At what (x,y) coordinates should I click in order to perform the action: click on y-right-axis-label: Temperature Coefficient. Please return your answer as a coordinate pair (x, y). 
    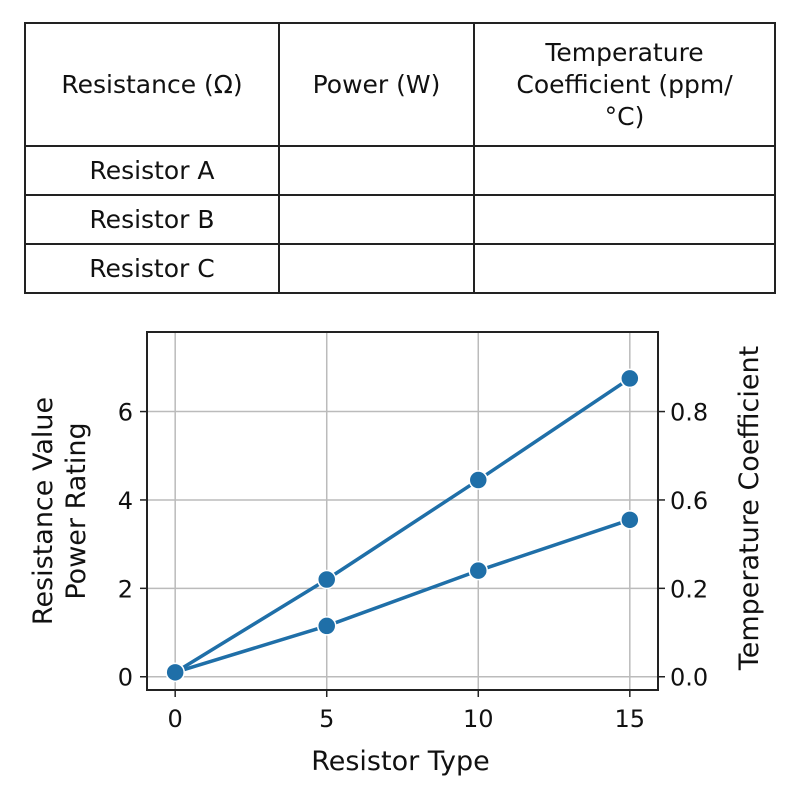
    Looking at the image, I should click on (749, 508).